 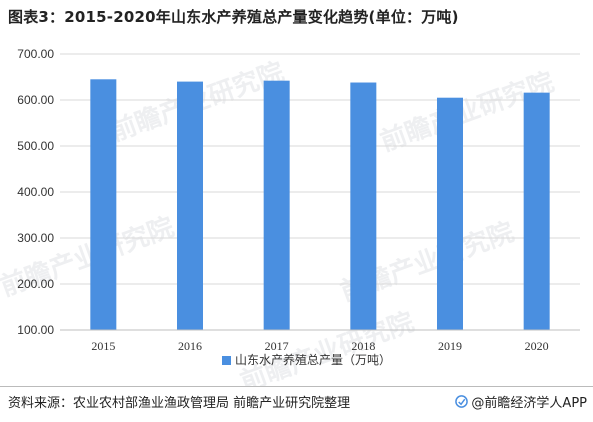 I want to click on bar-2015, so click(x=103, y=204).